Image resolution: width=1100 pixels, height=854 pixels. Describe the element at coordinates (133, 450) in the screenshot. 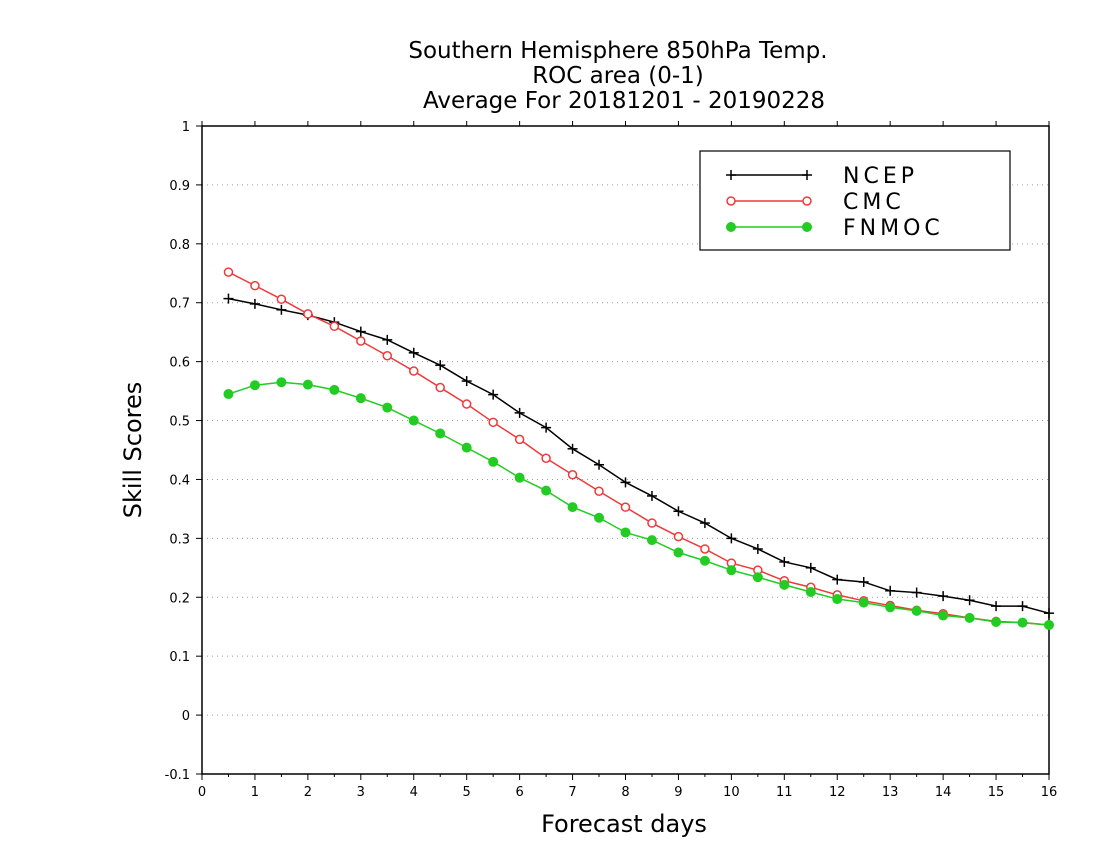

I see `y-axis-title: Skill Scores` at that location.